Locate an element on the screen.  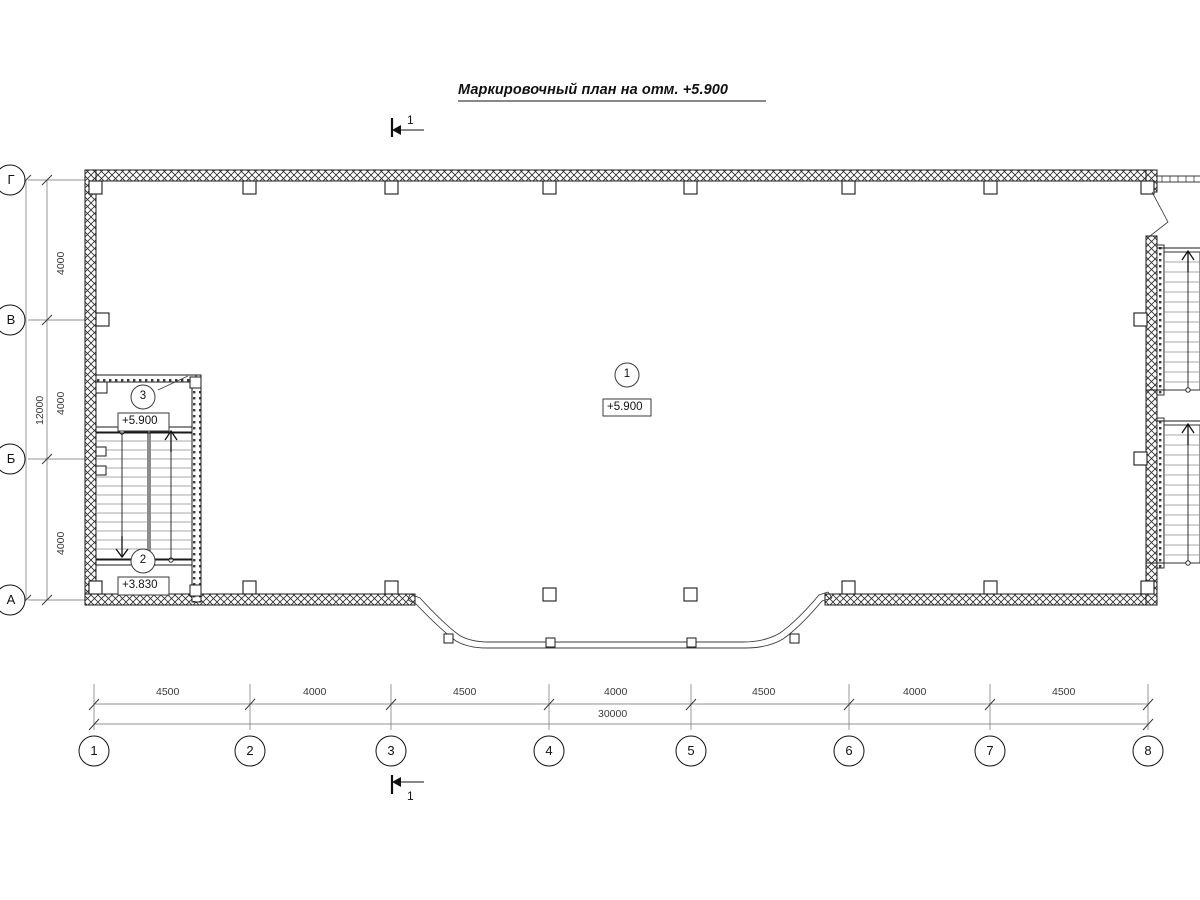
leader-line-right is located at coordinates (1159, 214).